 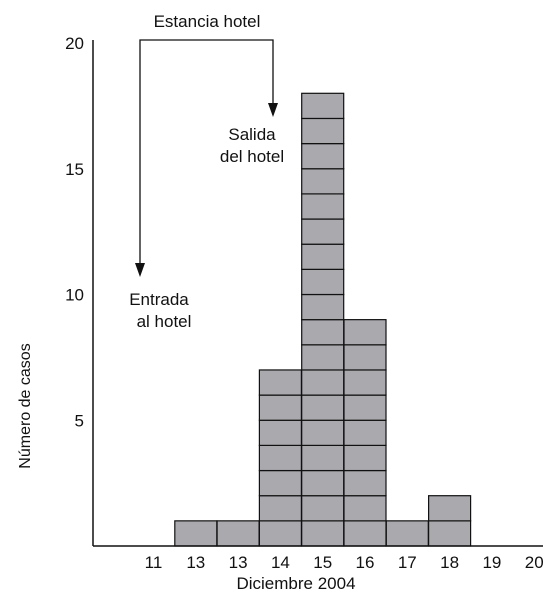 What do you see at coordinates (154, 562) in the screenshot?
I see `x-tick-label: 11` at bounding box center [154, 562].